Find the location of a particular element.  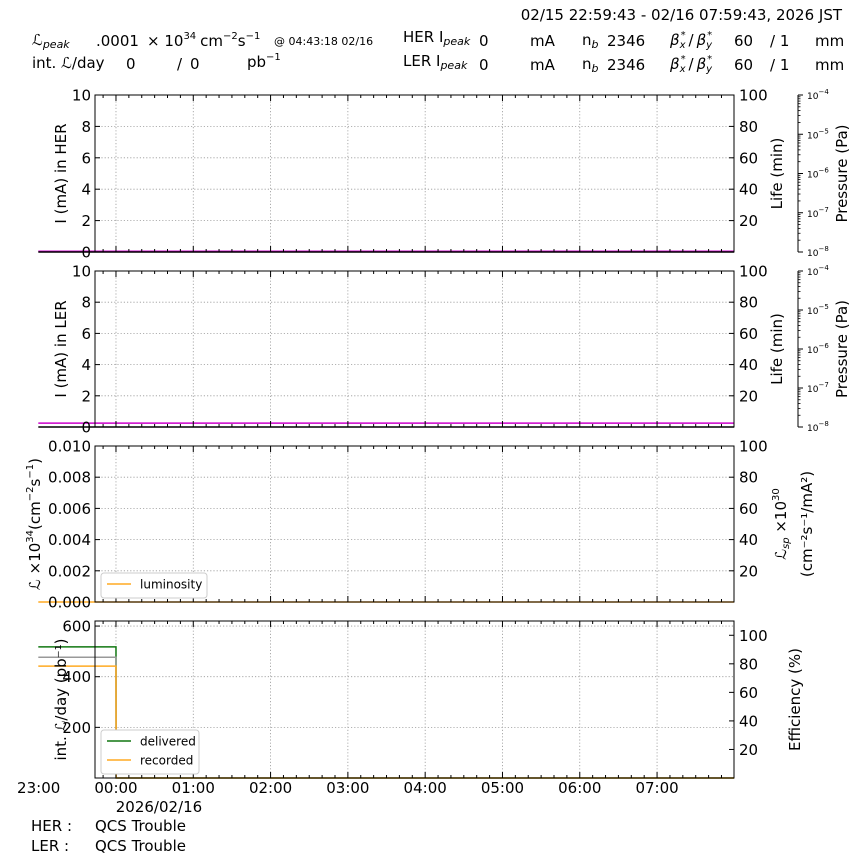

ler-beta-x: 60 is located at coordinates (743, 65).